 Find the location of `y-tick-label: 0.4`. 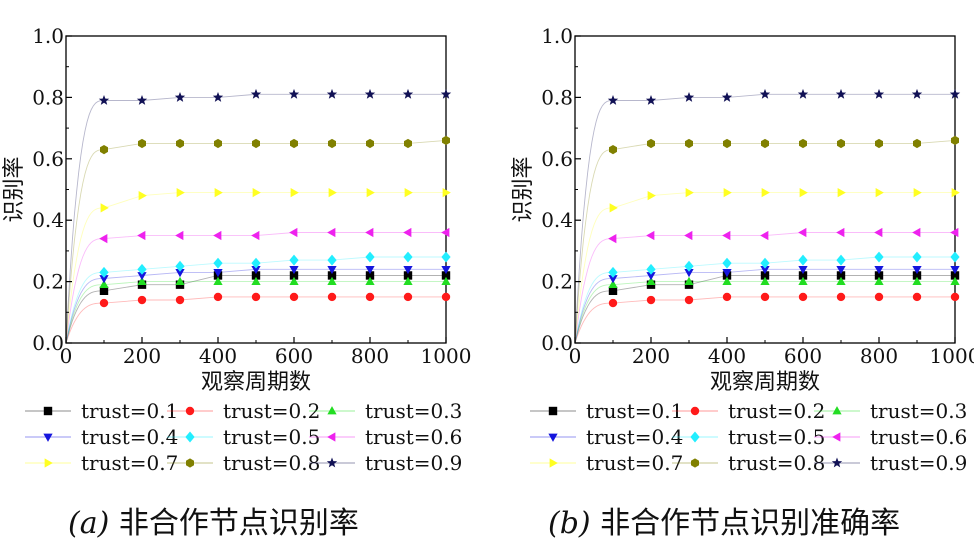

y-tick-label: 0.4 is located at coordinates (557, 220).